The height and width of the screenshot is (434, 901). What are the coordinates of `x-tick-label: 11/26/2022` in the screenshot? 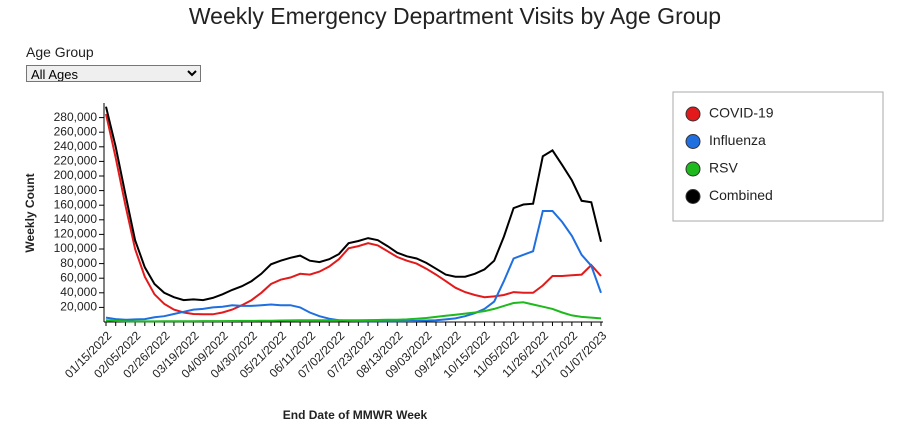 It's located at (525, 354).